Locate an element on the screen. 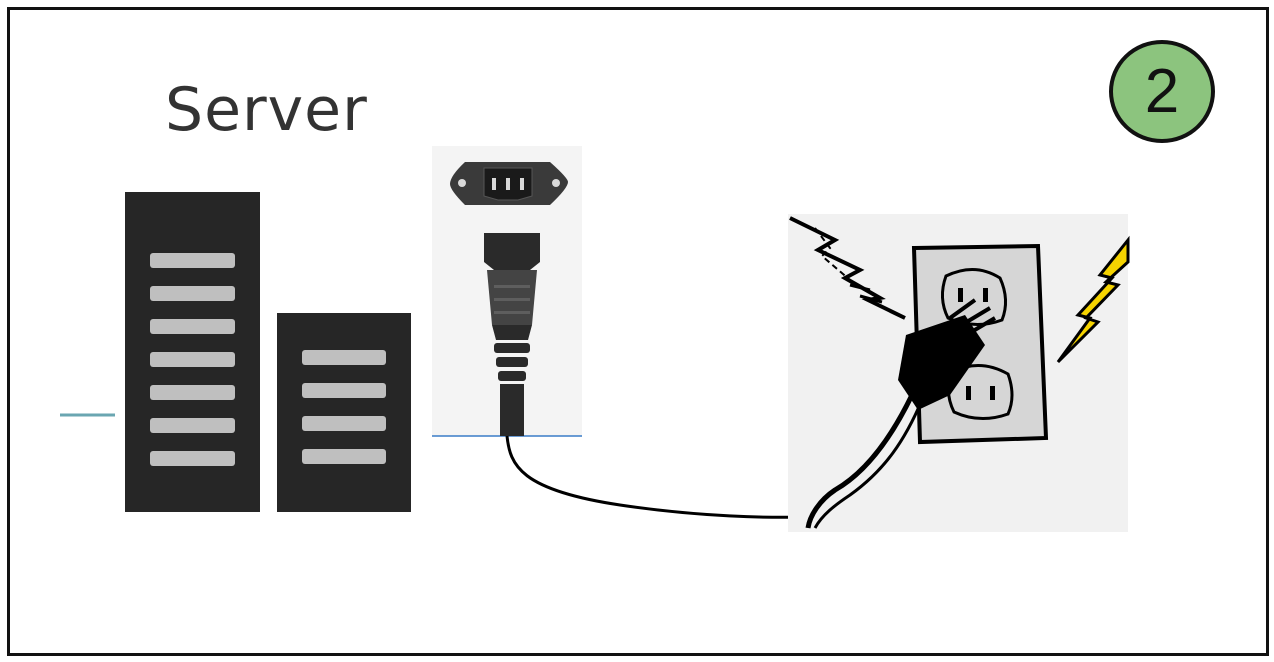  step-badge: 2 is located at coordinates (1162, 91).